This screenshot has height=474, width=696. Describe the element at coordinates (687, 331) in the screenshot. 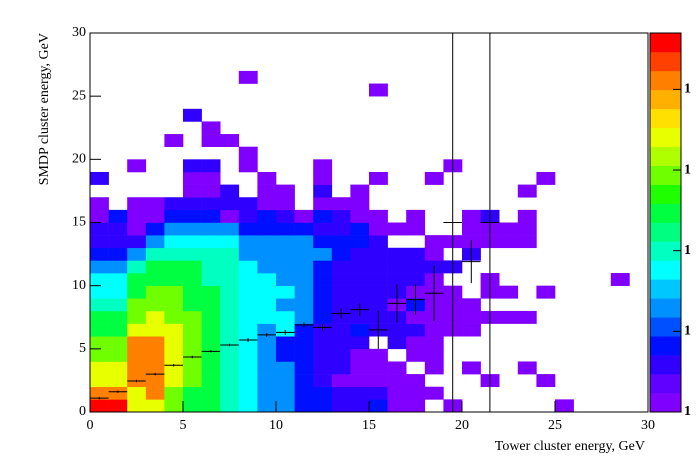

I see `z-tick-label: 1` at that location.